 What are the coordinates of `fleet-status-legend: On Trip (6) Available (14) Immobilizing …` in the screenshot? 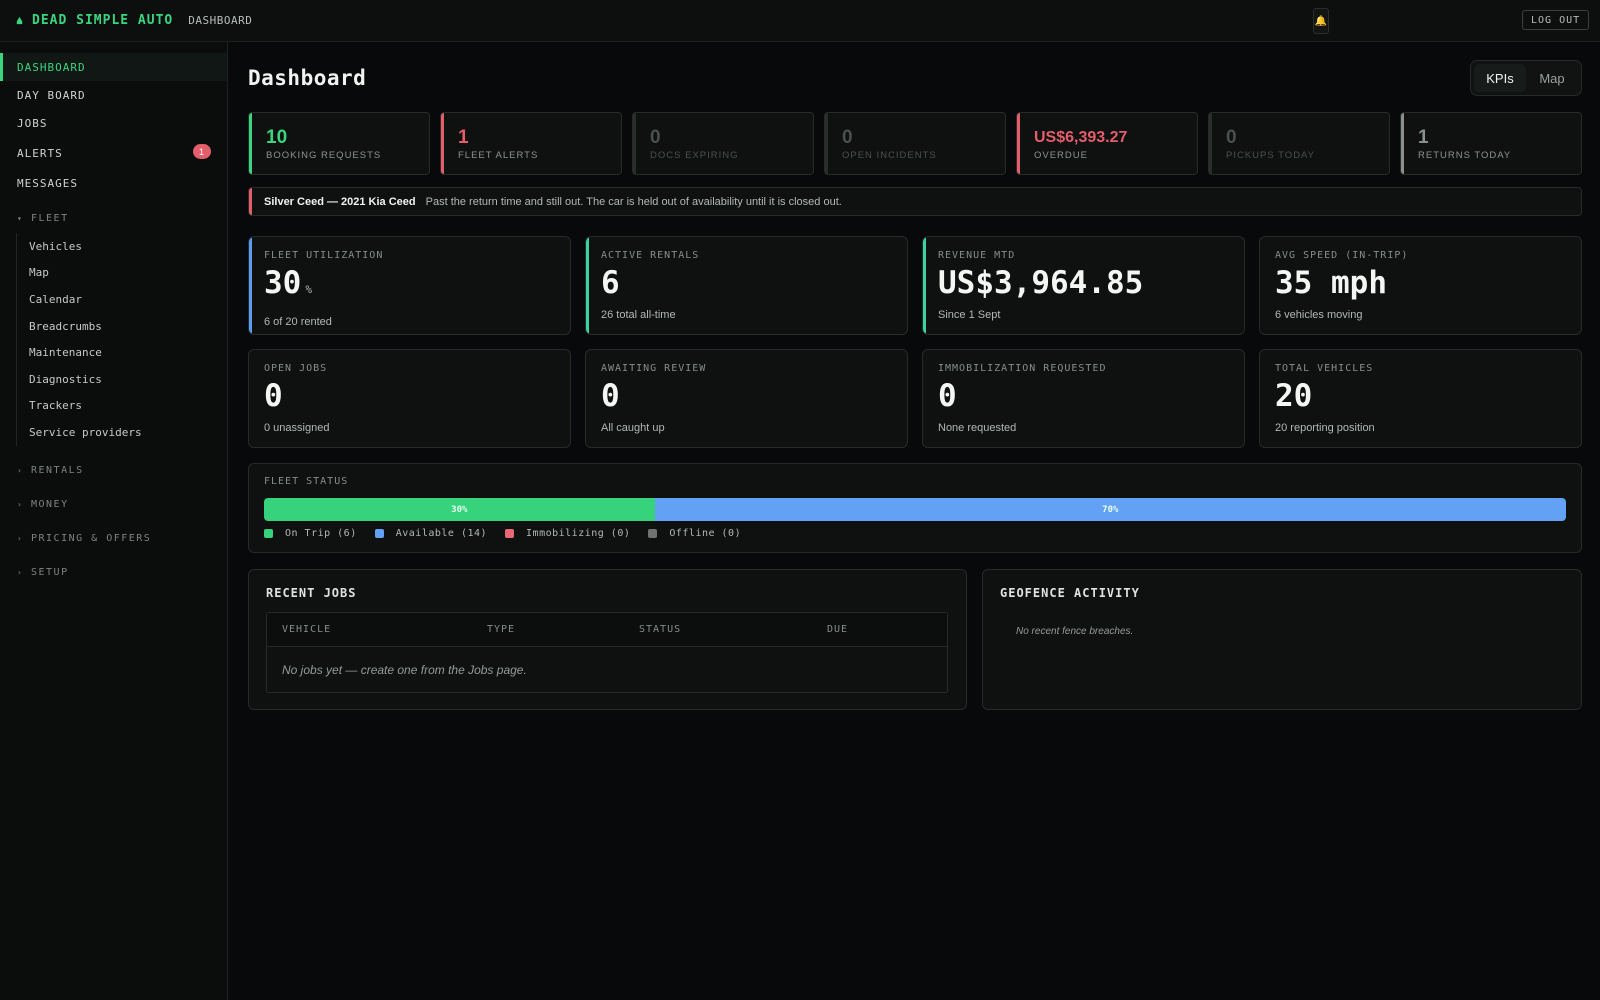 It's located at (502, 533).